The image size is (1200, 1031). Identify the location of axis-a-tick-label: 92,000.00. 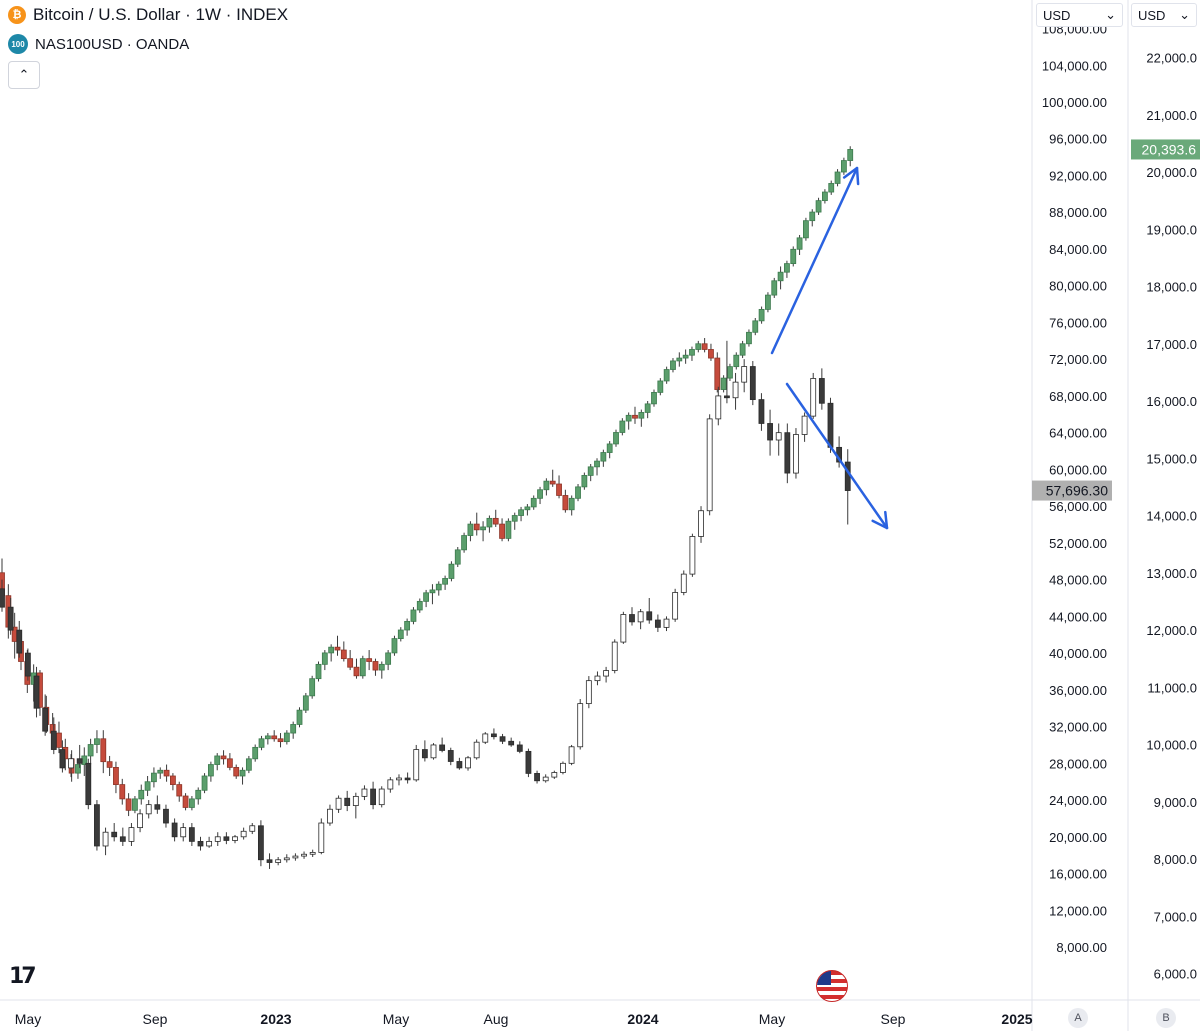
(1078, 175).